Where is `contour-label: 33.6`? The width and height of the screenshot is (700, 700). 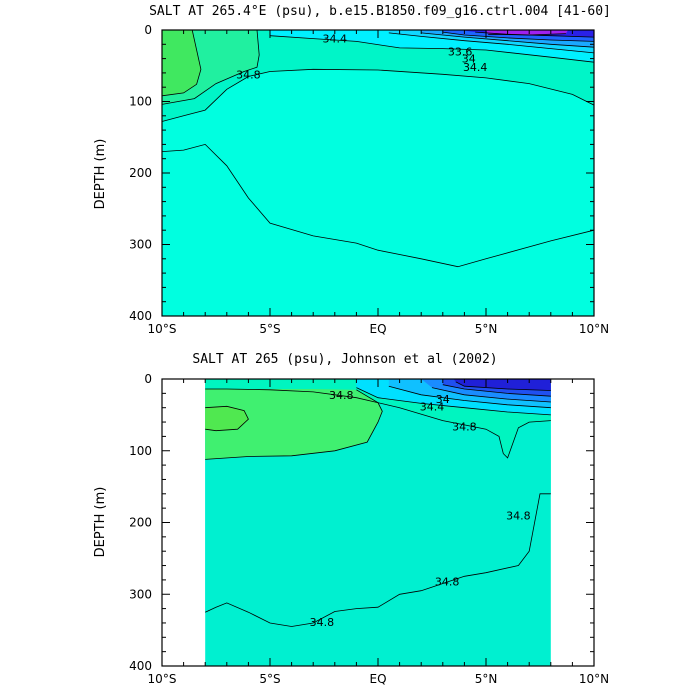
contour-label: 33.6 is located at coordinates (460, 51).